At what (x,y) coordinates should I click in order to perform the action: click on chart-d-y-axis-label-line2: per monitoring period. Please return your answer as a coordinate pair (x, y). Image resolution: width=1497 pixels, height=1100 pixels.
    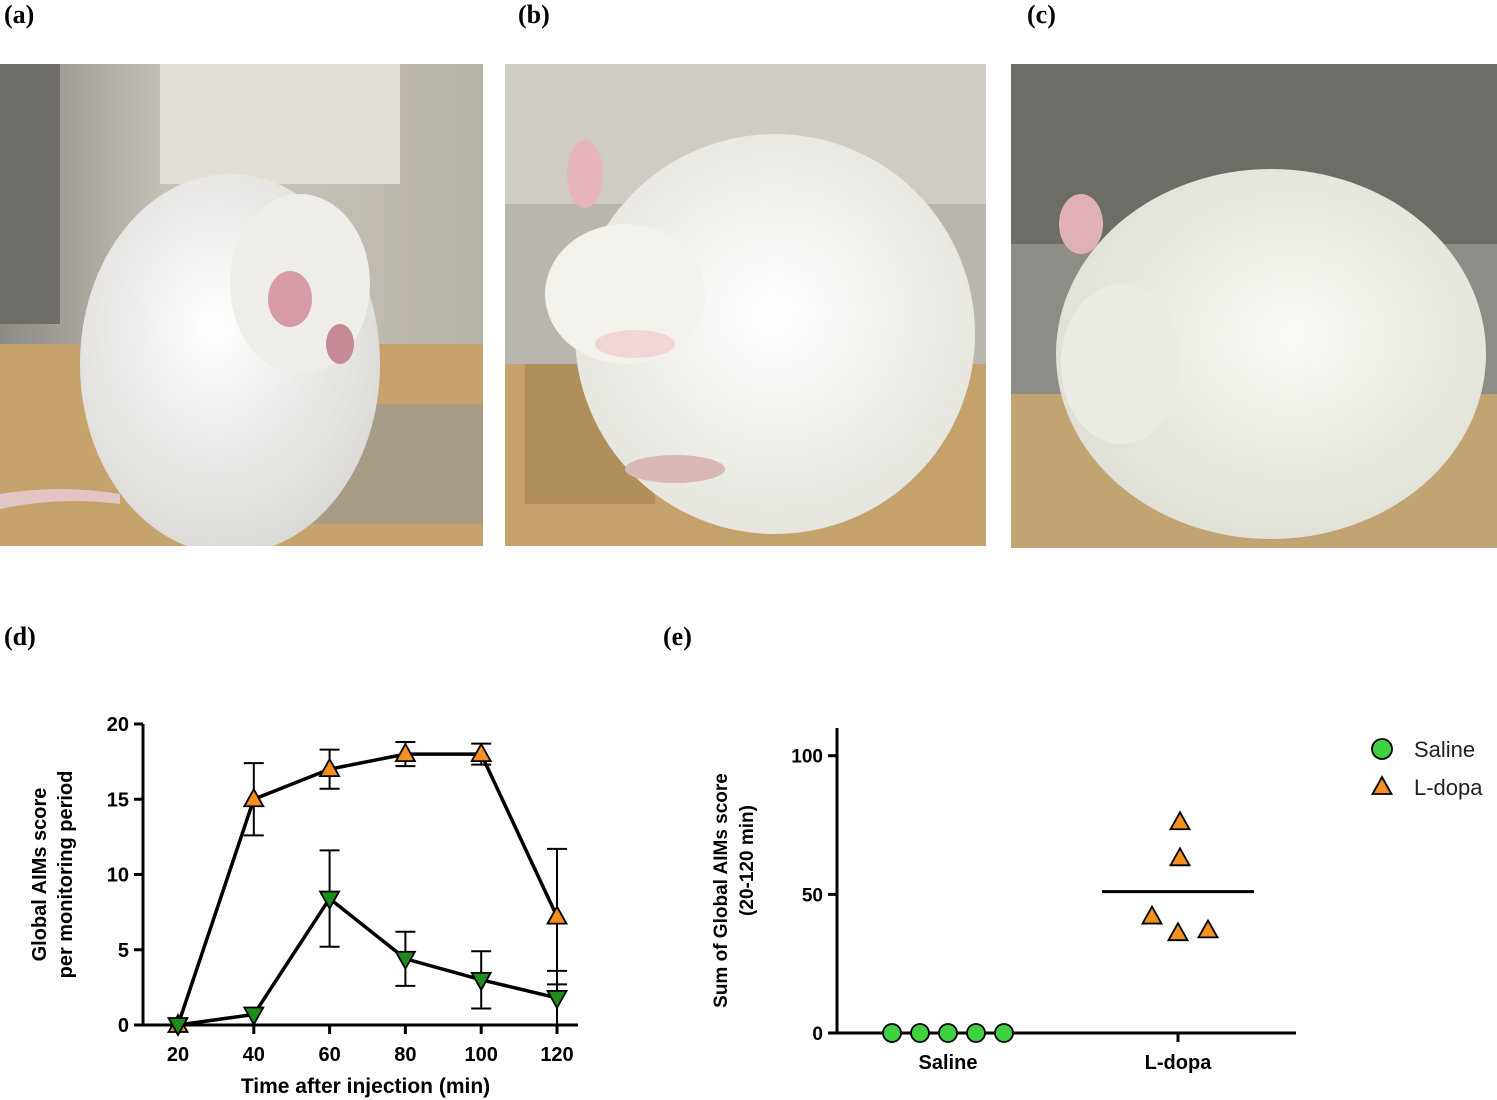
    Looking at the image, I should click on (66, 875).